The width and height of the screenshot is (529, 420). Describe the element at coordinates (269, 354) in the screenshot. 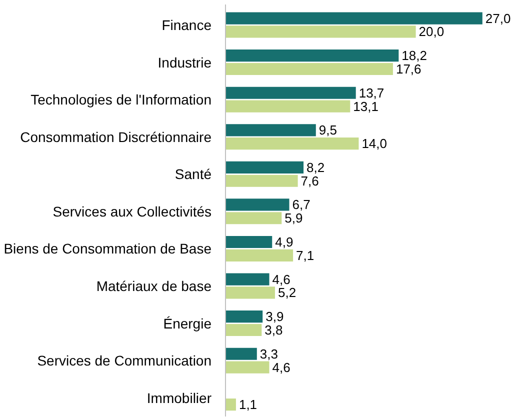

I see `data-label: 3,3` at that location.